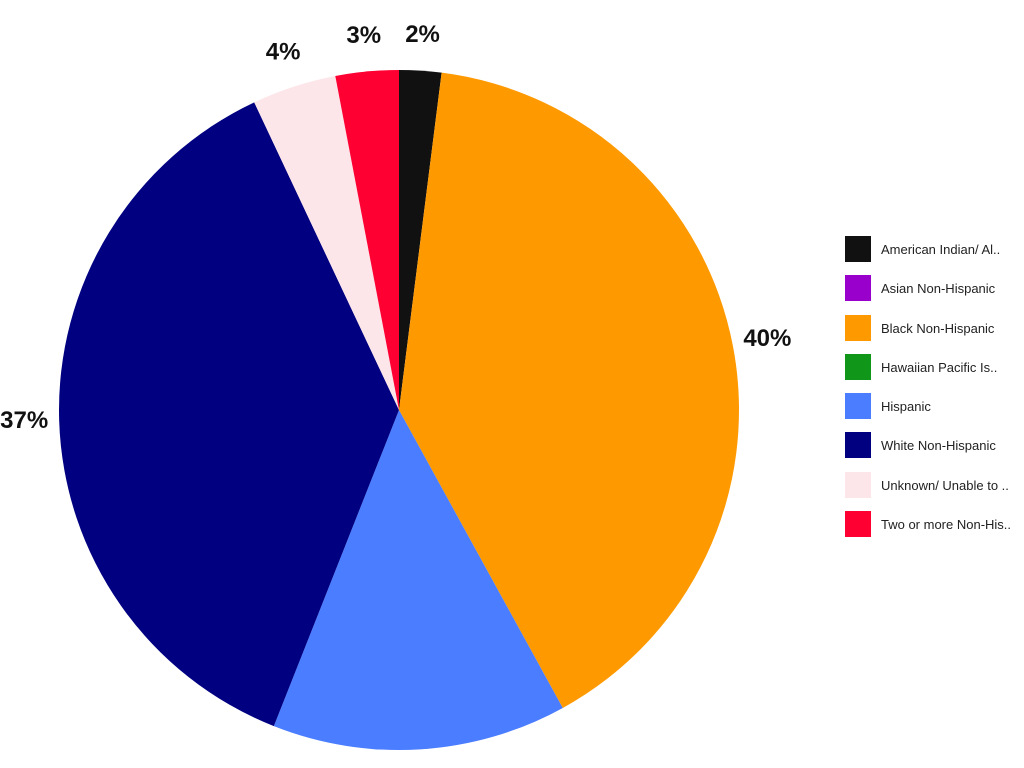 The height and width of the screenshot is (768, 1024). I want to click on legend-item: Hawaiian Pacific Is.., so click(934, 373).